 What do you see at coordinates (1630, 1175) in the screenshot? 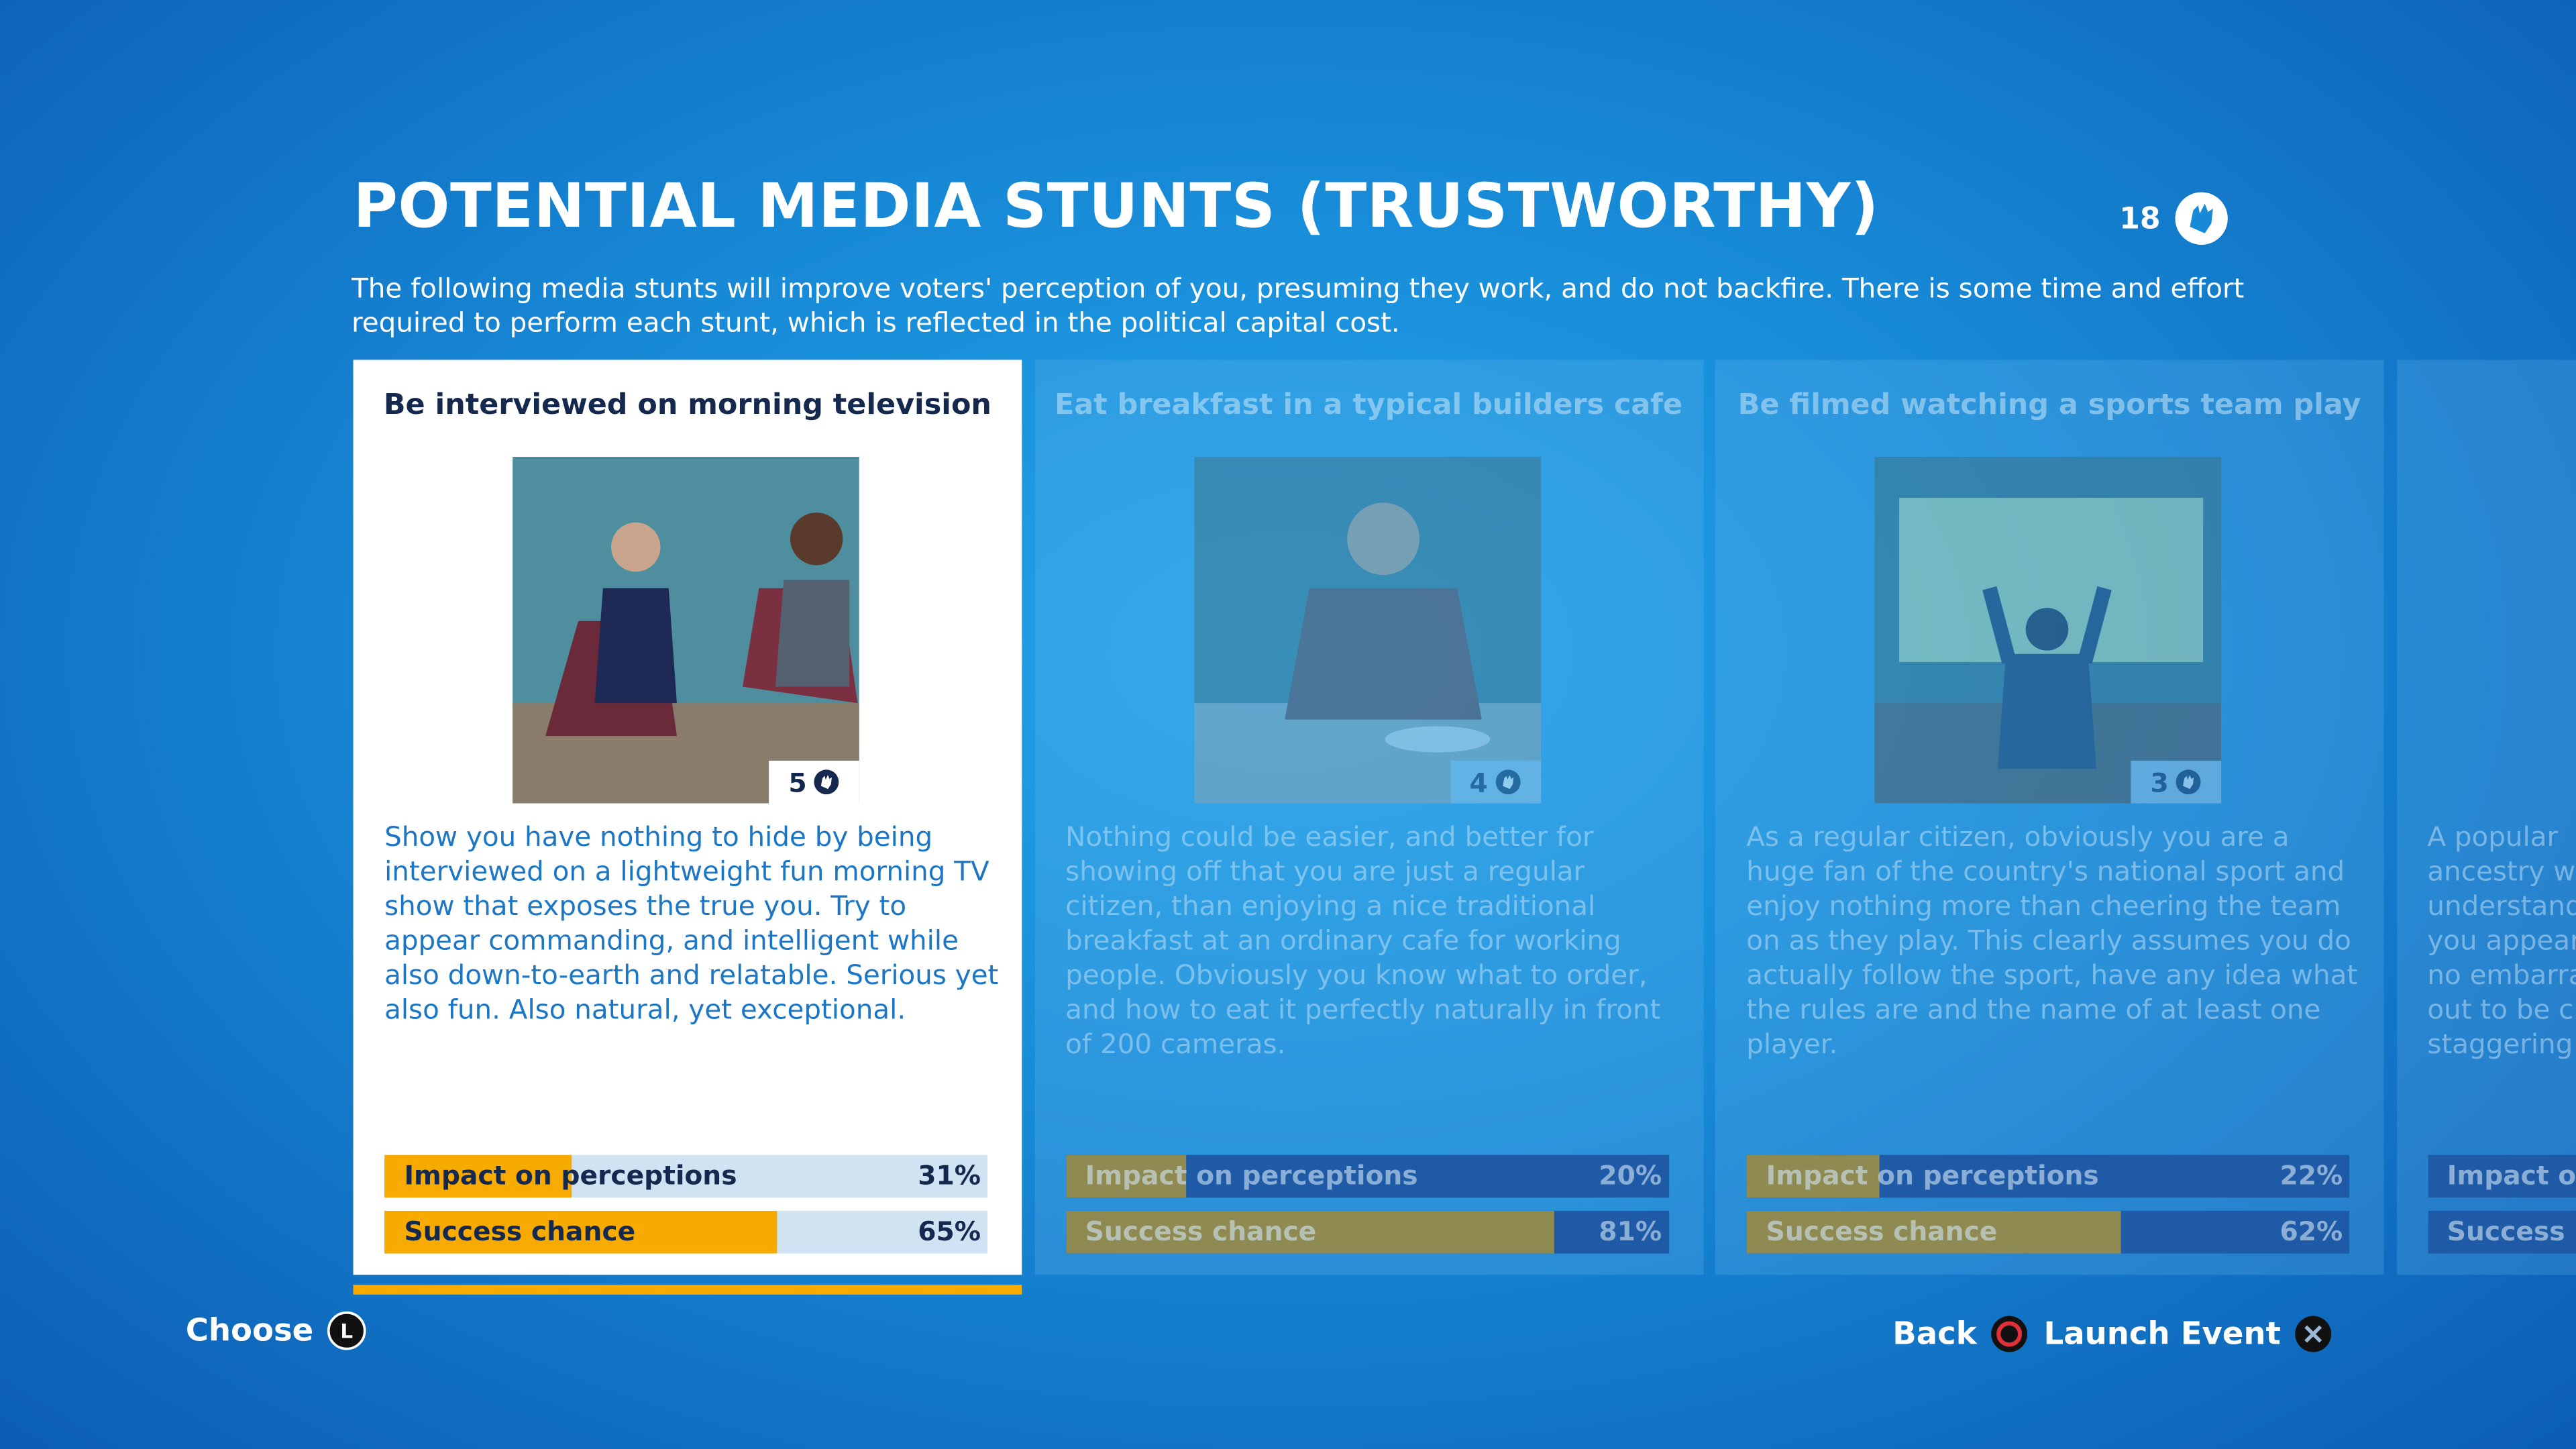
I see `stat-value: 20%` at bounding box center [1630, 1175].